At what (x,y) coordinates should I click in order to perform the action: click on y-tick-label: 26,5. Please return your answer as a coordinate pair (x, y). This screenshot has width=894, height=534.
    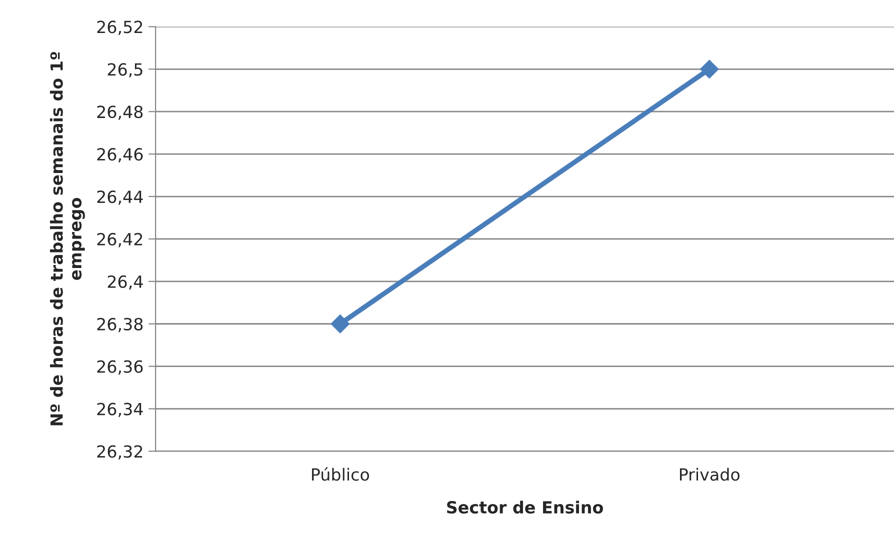
    Looking at the image, I should click on (125, 70).